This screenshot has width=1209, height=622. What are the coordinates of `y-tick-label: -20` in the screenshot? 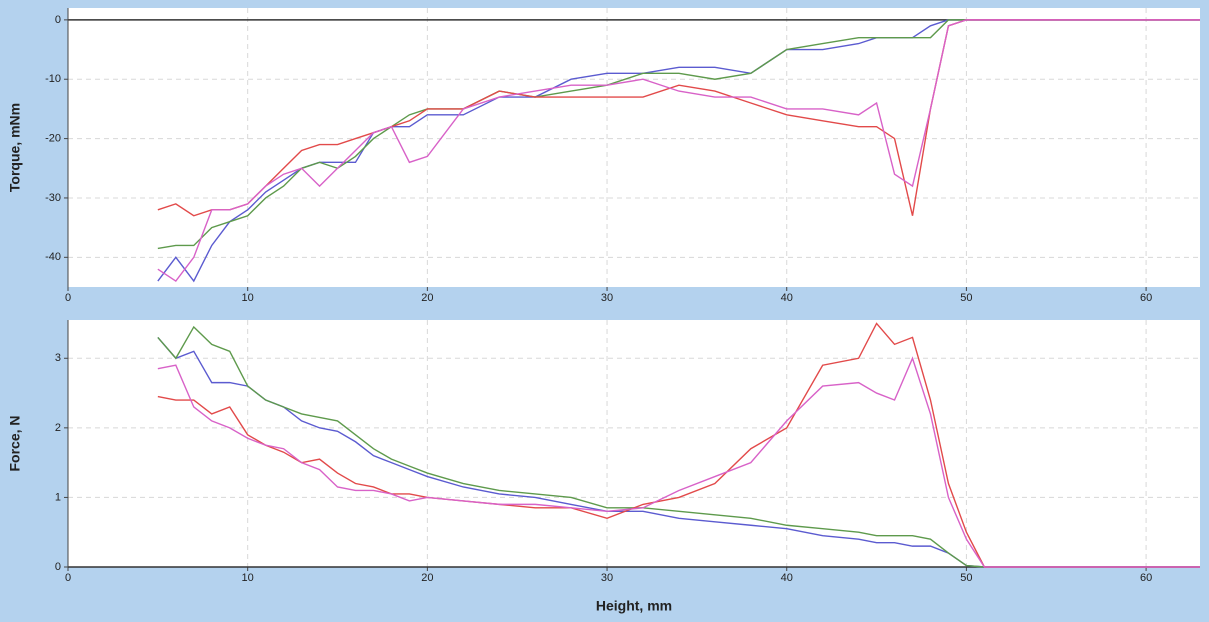 It's located at (53, 139).